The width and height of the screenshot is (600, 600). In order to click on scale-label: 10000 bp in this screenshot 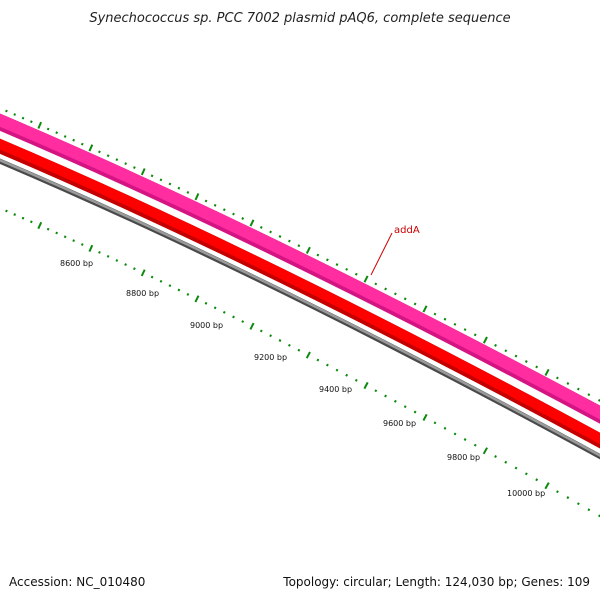, I will do `click(526, 493)`.